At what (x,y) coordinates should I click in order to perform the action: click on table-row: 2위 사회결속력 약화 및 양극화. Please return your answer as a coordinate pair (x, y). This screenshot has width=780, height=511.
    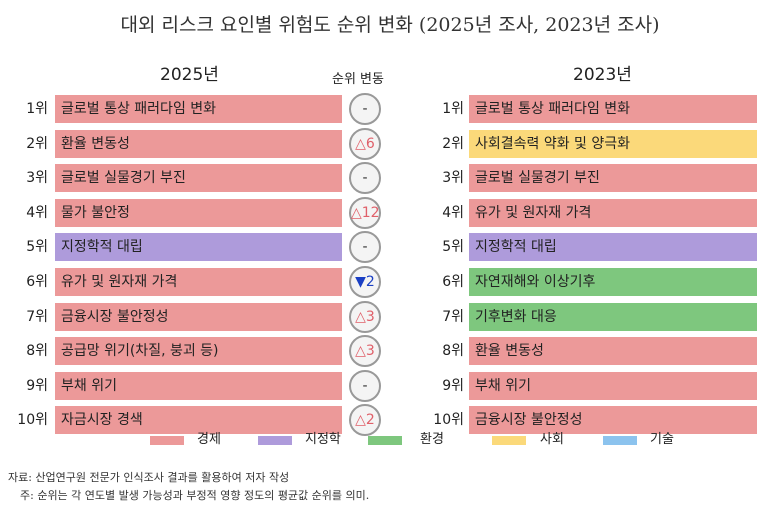
    Looking at the image, I should click on (600, 143).